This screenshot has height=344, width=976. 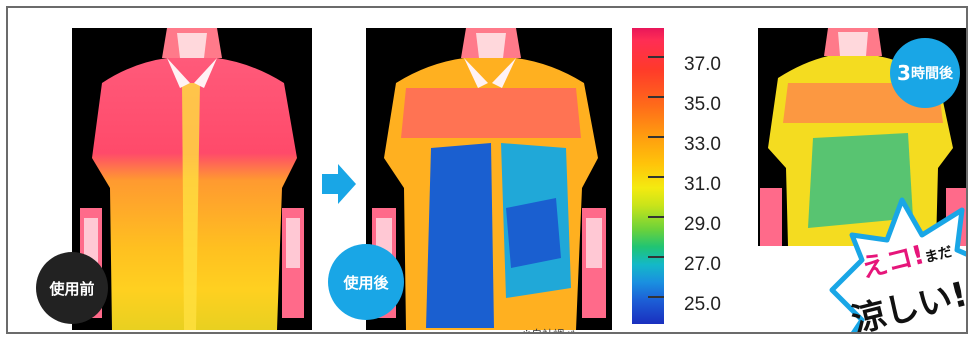 What do you see at coordinates (702, 184) in the screenshot?
I see `scale-label-31: 31.0` at bounding box center [702, 184].